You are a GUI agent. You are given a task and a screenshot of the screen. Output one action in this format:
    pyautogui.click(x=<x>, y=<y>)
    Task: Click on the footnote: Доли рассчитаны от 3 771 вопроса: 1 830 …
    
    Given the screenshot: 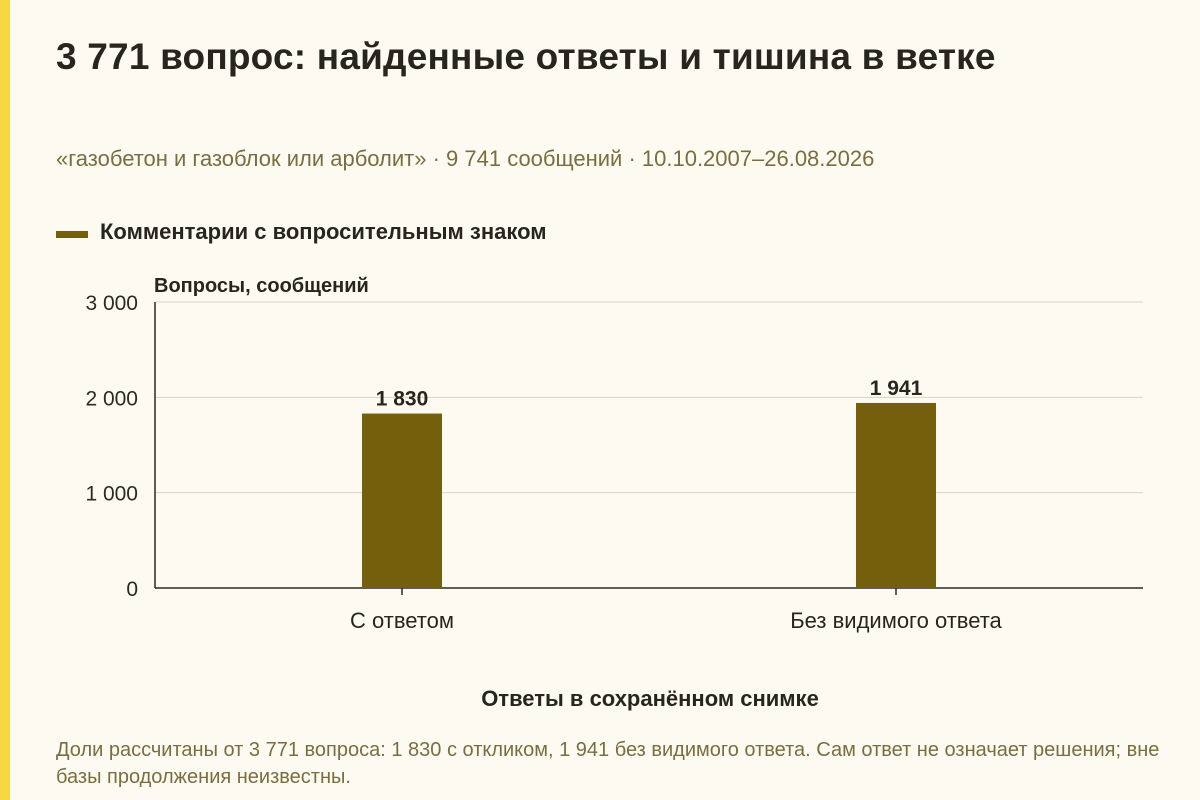 What is the action you would take?
    pyautogui.click(x=608, y=763)
    